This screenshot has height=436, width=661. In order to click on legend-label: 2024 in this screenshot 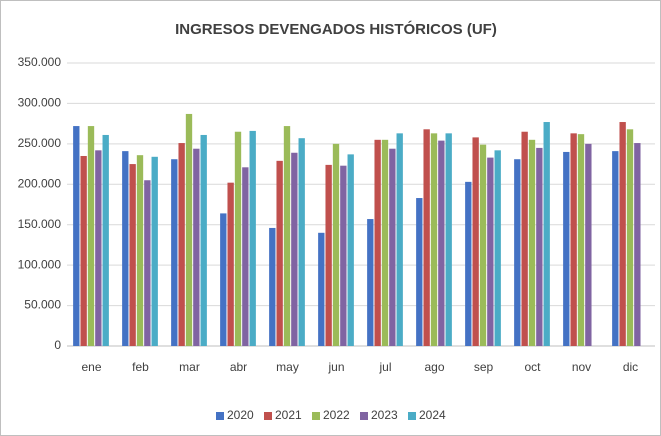, I will do `click(432, 415)`.